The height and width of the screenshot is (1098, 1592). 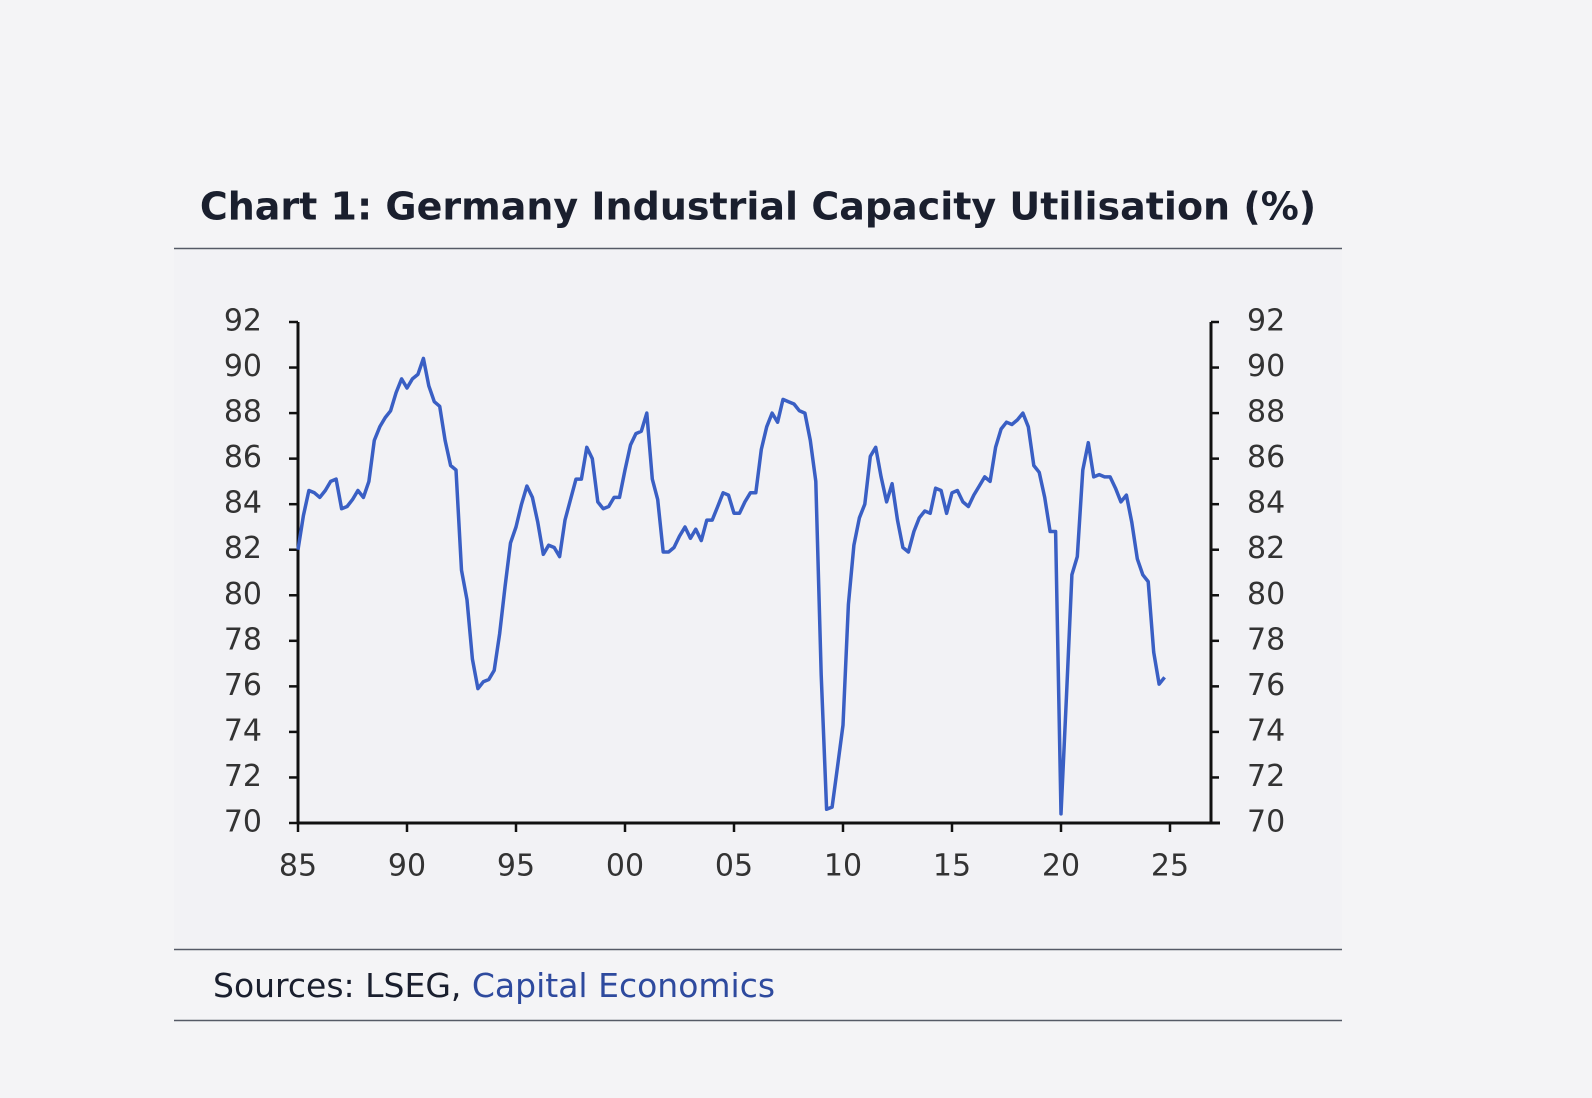 What do you see at coordinates (243, 321) in the screenshot?
I see `y-tick-label: 92` at bounding box center [243, 321].